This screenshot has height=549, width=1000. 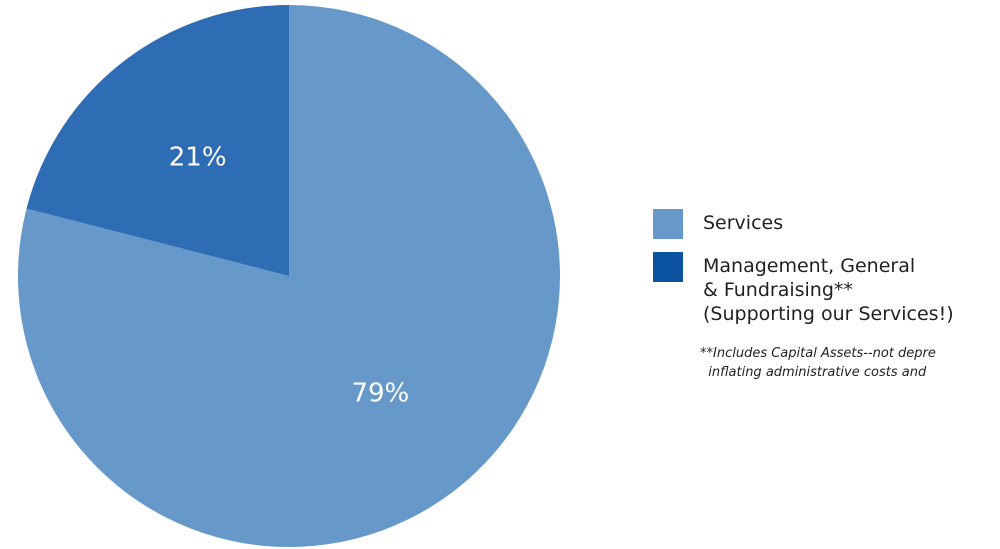 What do you see at coordinates (803, 224) in the screenshot?
I see `legend-item-services: Services` at bounding box center [803, 224].